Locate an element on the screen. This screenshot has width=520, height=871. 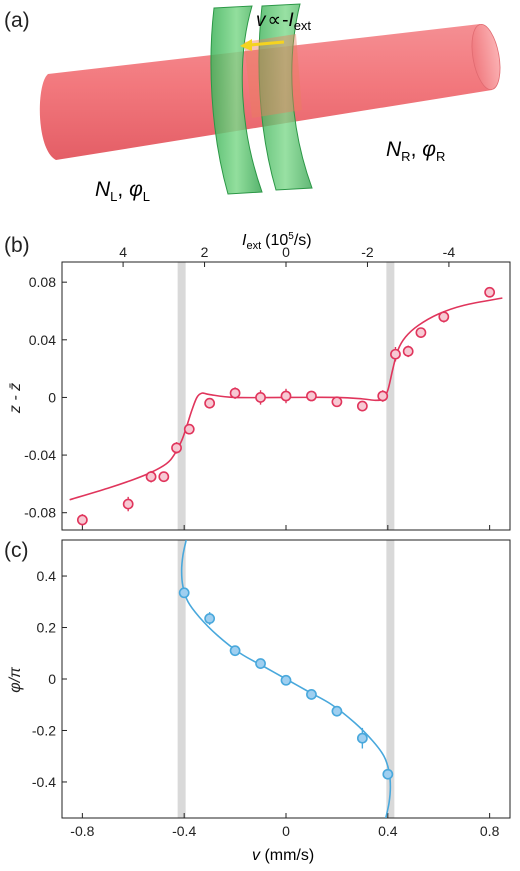
top-tick-label: -2 is located at coordinates (367, 252).